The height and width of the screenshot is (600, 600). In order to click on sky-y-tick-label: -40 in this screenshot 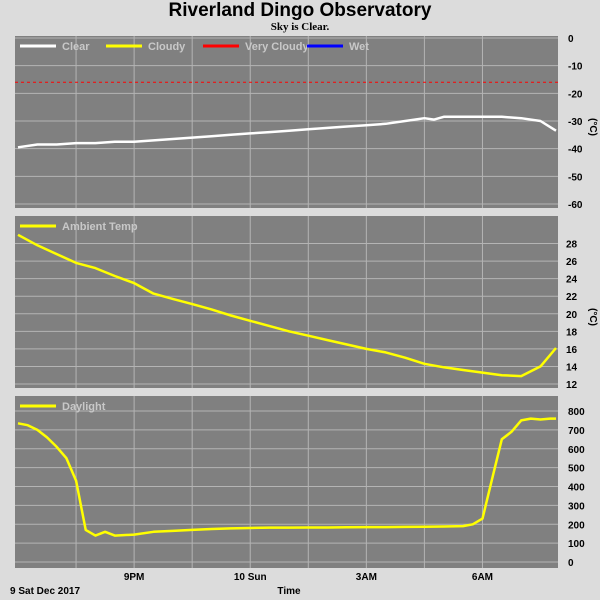, I will do `click(575, 150)`.